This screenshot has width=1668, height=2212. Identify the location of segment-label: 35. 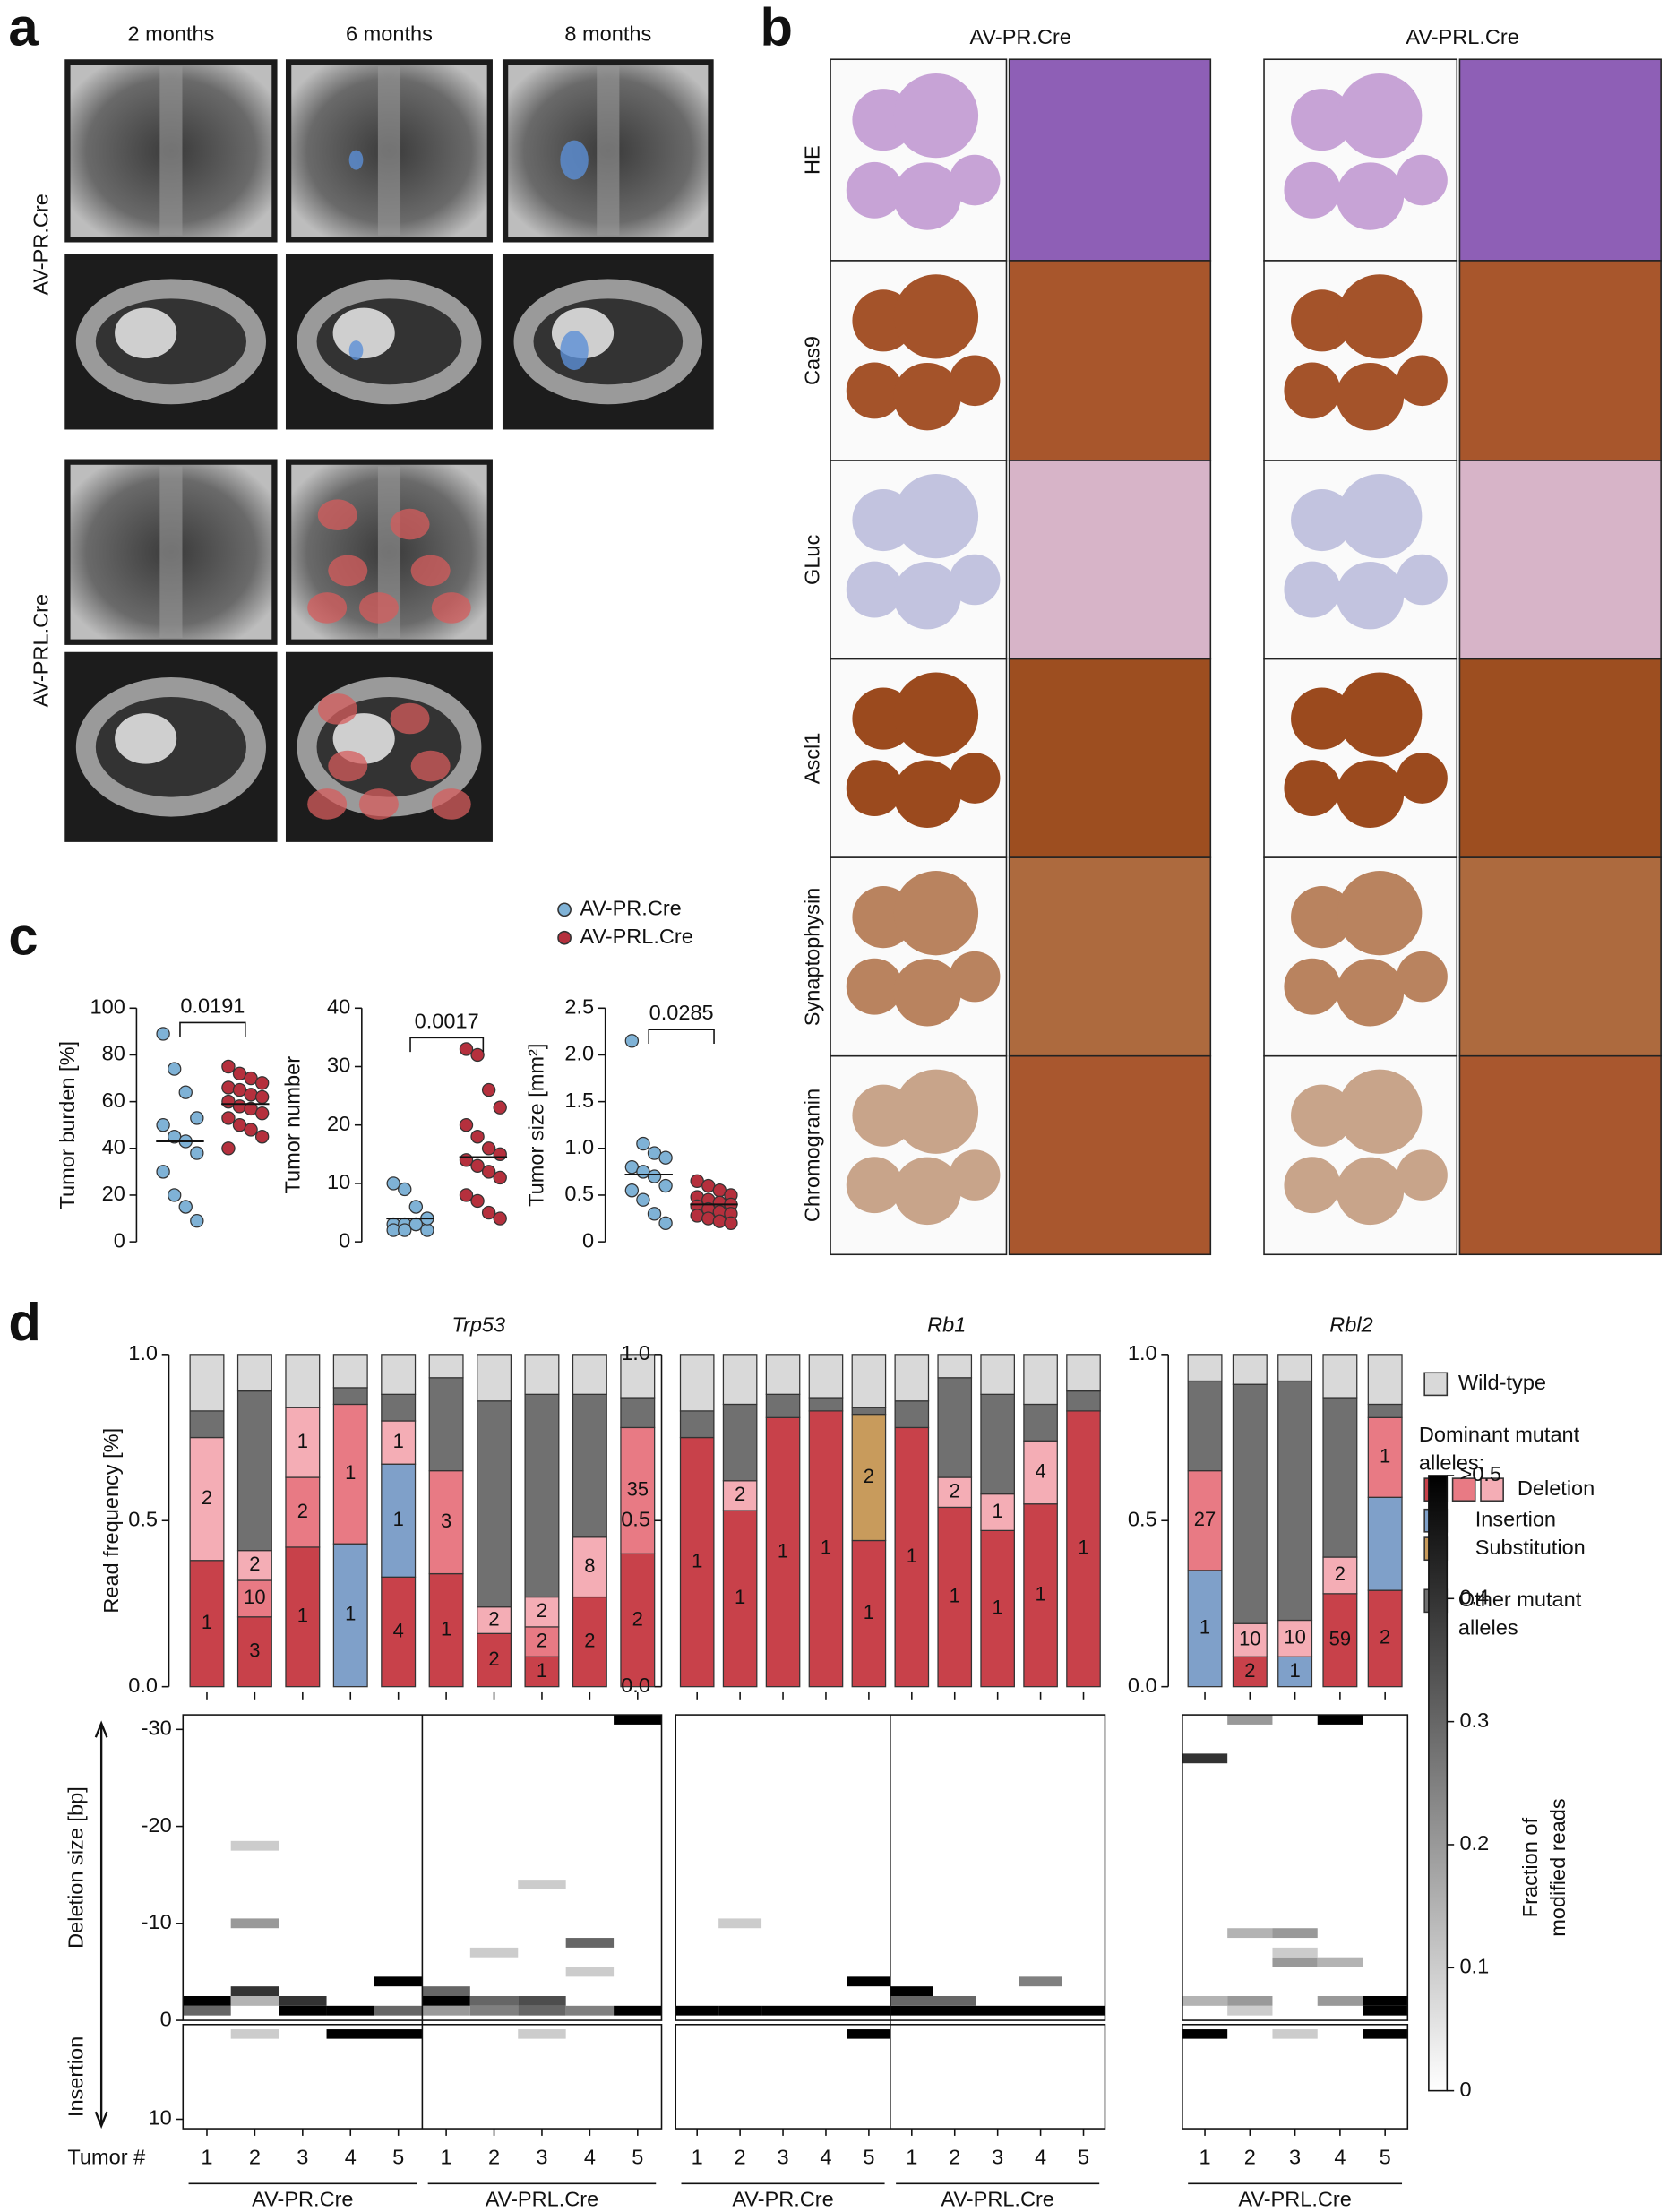
(638, 1489).